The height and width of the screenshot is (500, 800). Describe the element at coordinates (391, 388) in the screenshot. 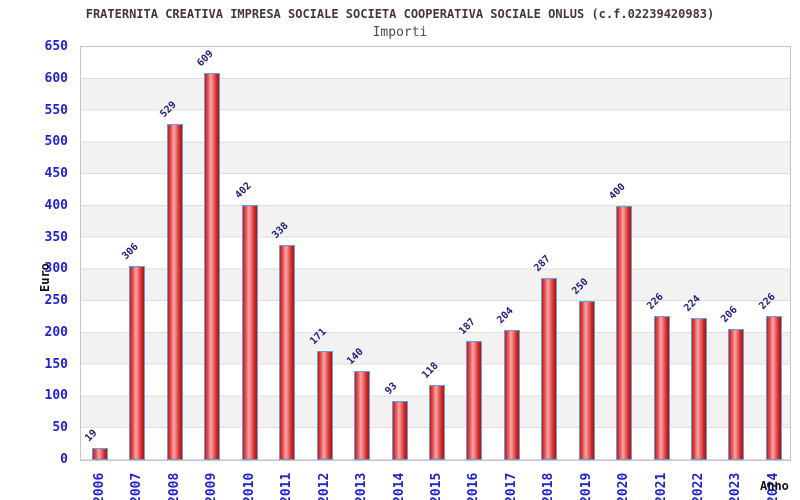

I see `bar-value-label: 93` at that location.